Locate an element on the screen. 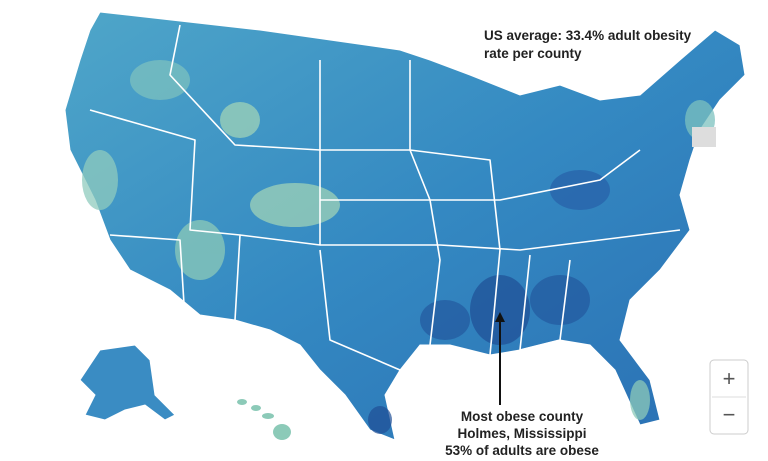 This screenshot has width=768, height=461. annotation-text: rate per county is located at coordinates (533, 53).